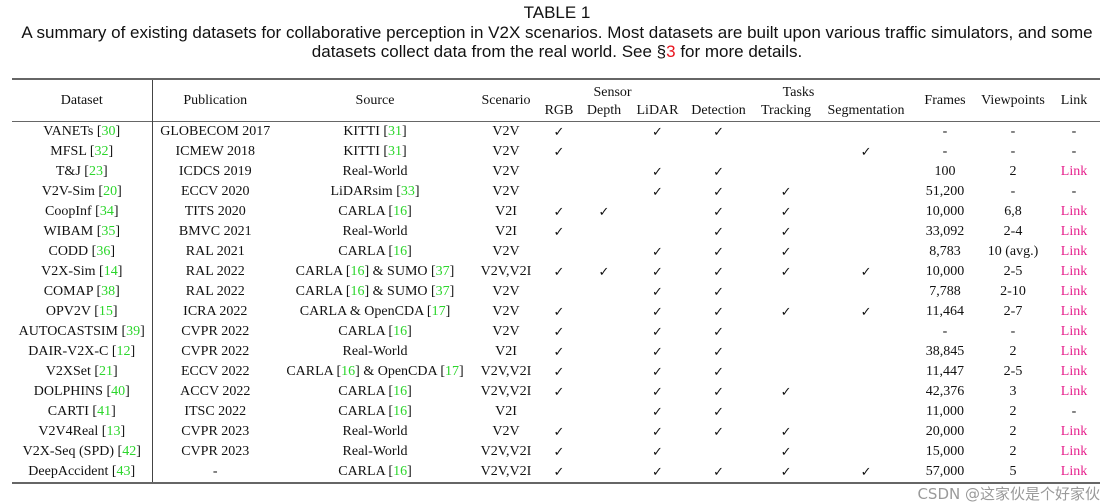 The image size is (1114, 503). Describe the element at coordinates (72, 171) in the screenshot. I see `cell-text: T&J [` at that location.